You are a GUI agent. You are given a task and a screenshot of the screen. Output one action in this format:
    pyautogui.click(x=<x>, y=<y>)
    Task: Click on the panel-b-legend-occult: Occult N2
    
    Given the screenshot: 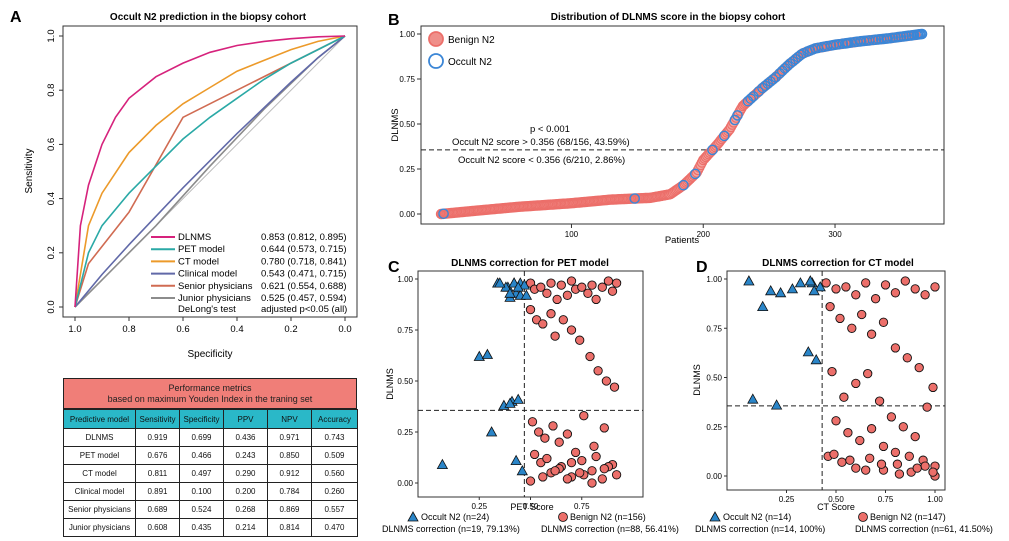 What is the action you would take?
    pyautogui.click(x=470, y=62)
    